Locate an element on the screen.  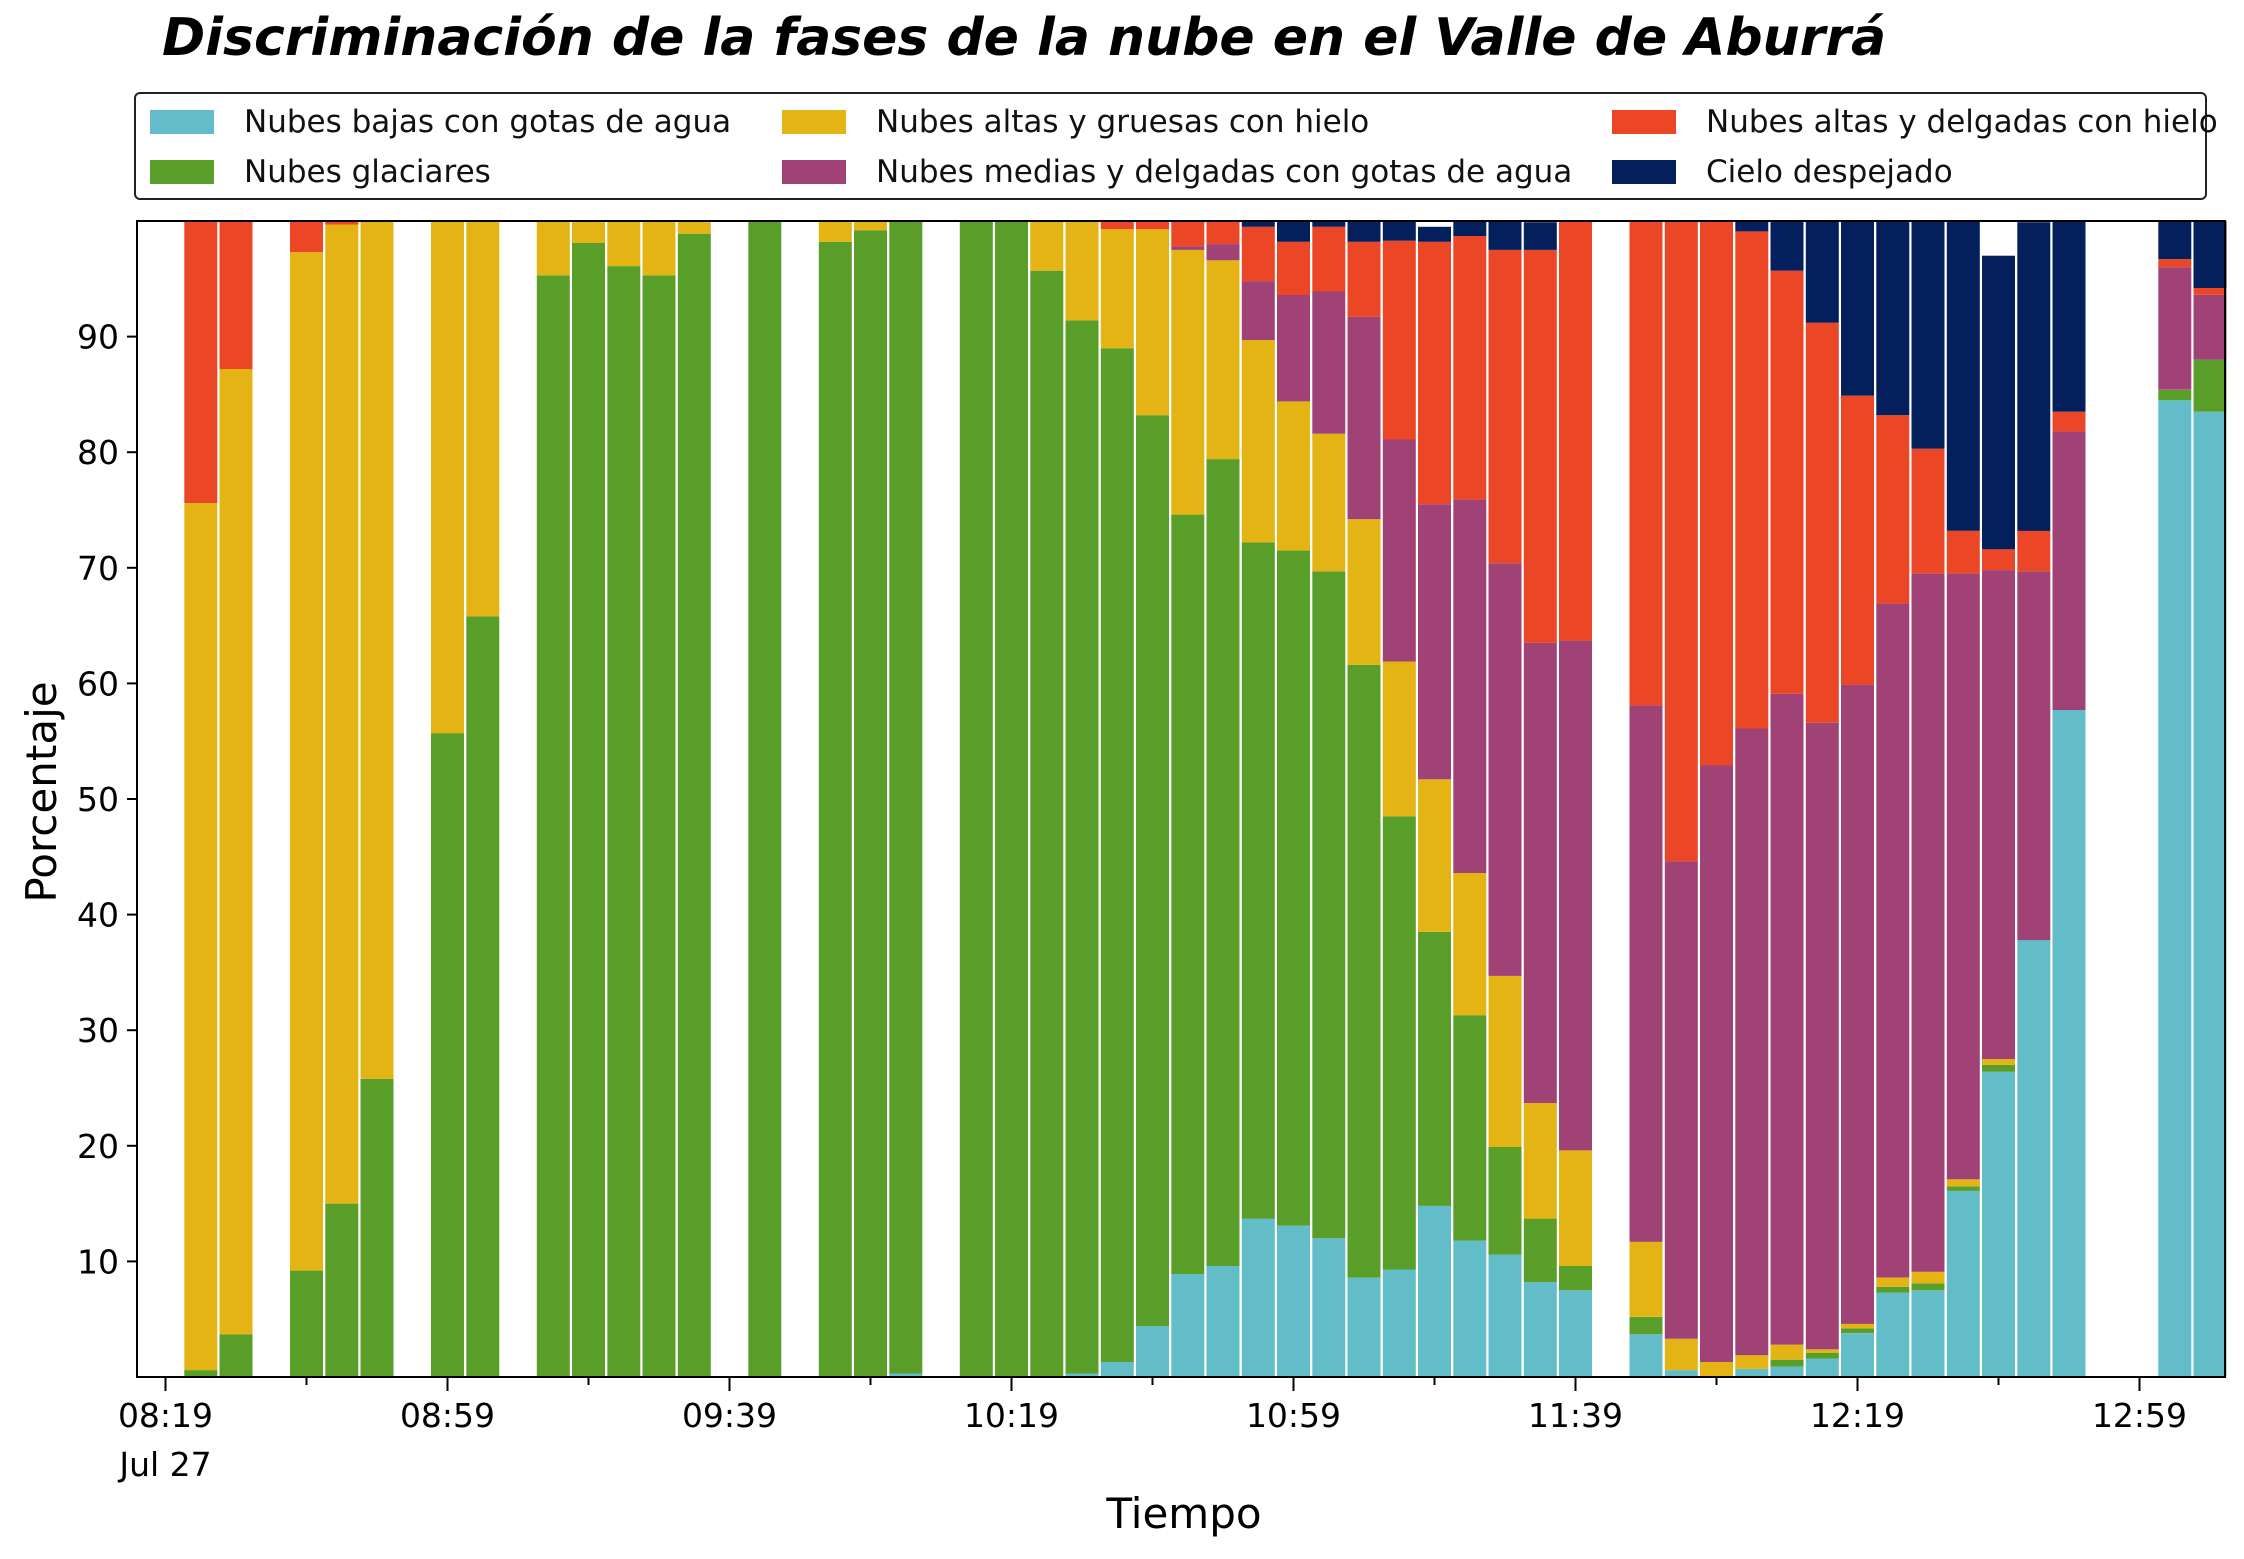
x-tick-label: 11:39 is located at coordinates (1575, 1415).